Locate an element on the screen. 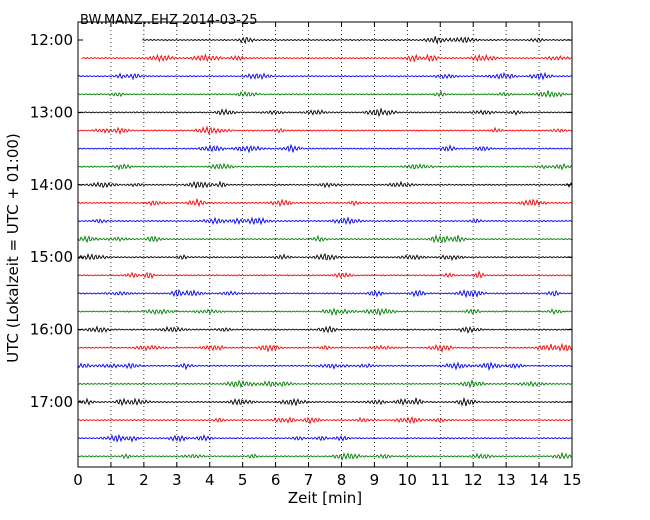 This screenshot has height=520, width=650. x-axis-title: Zeit [min] is located at coordinates (325, 498).